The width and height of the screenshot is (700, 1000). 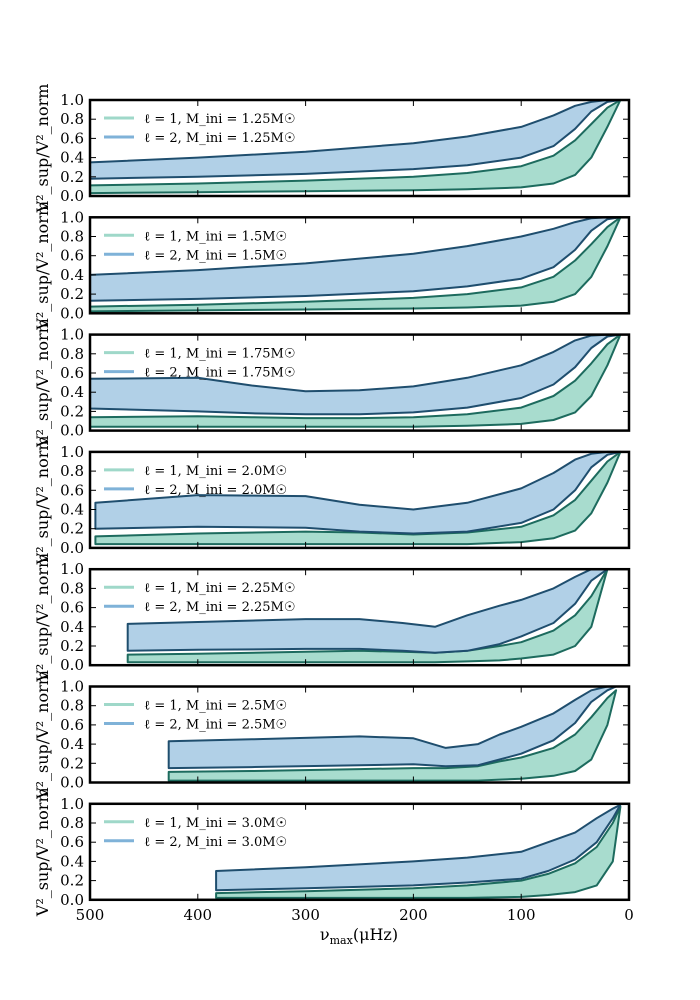 What do you see at coordinates (197, 915) in the screenshot?
I see `x-tick-label: 400` at bounding box center [197, 915].